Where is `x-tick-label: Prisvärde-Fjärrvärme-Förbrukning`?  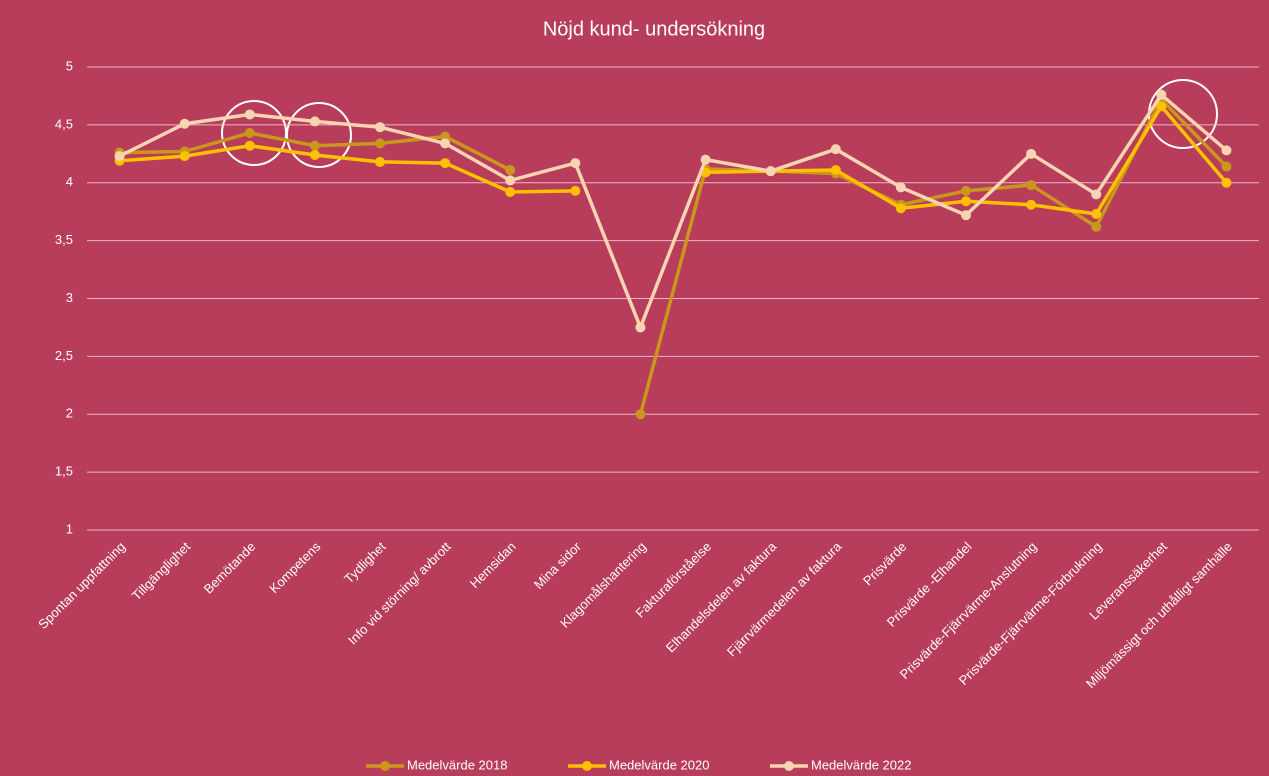
x-tick-label: Prisvärde-Fjärrvärme-Förbrukning is located at coordinates (1030, 613).